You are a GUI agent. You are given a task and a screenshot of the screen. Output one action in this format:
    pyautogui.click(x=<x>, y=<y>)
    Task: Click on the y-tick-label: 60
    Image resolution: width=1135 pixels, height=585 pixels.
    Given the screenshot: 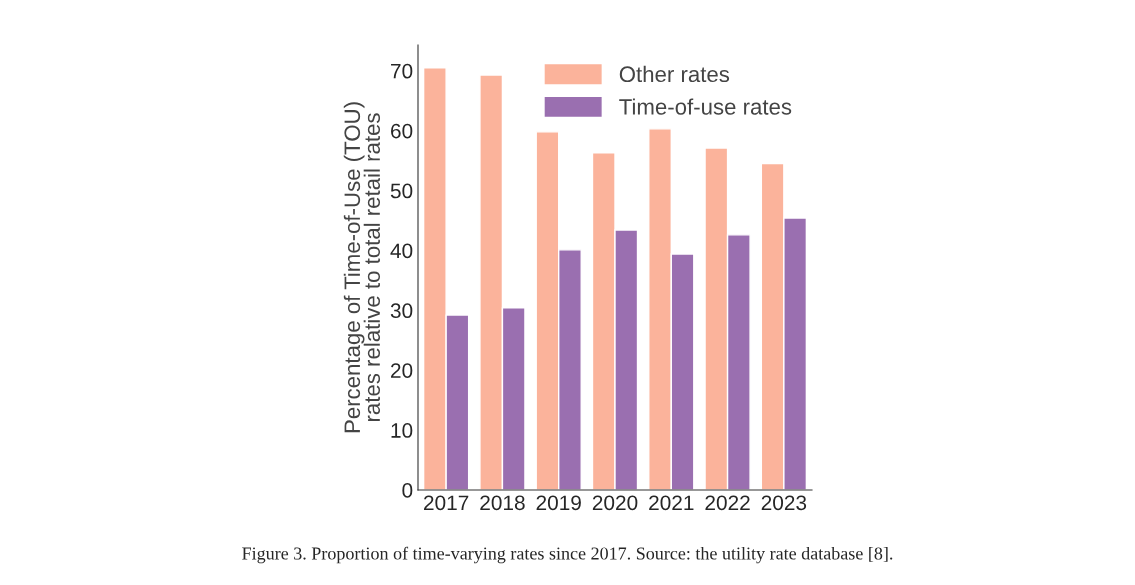 What is the action you would take?
    pyautogui.click(x=402, y=131)
    